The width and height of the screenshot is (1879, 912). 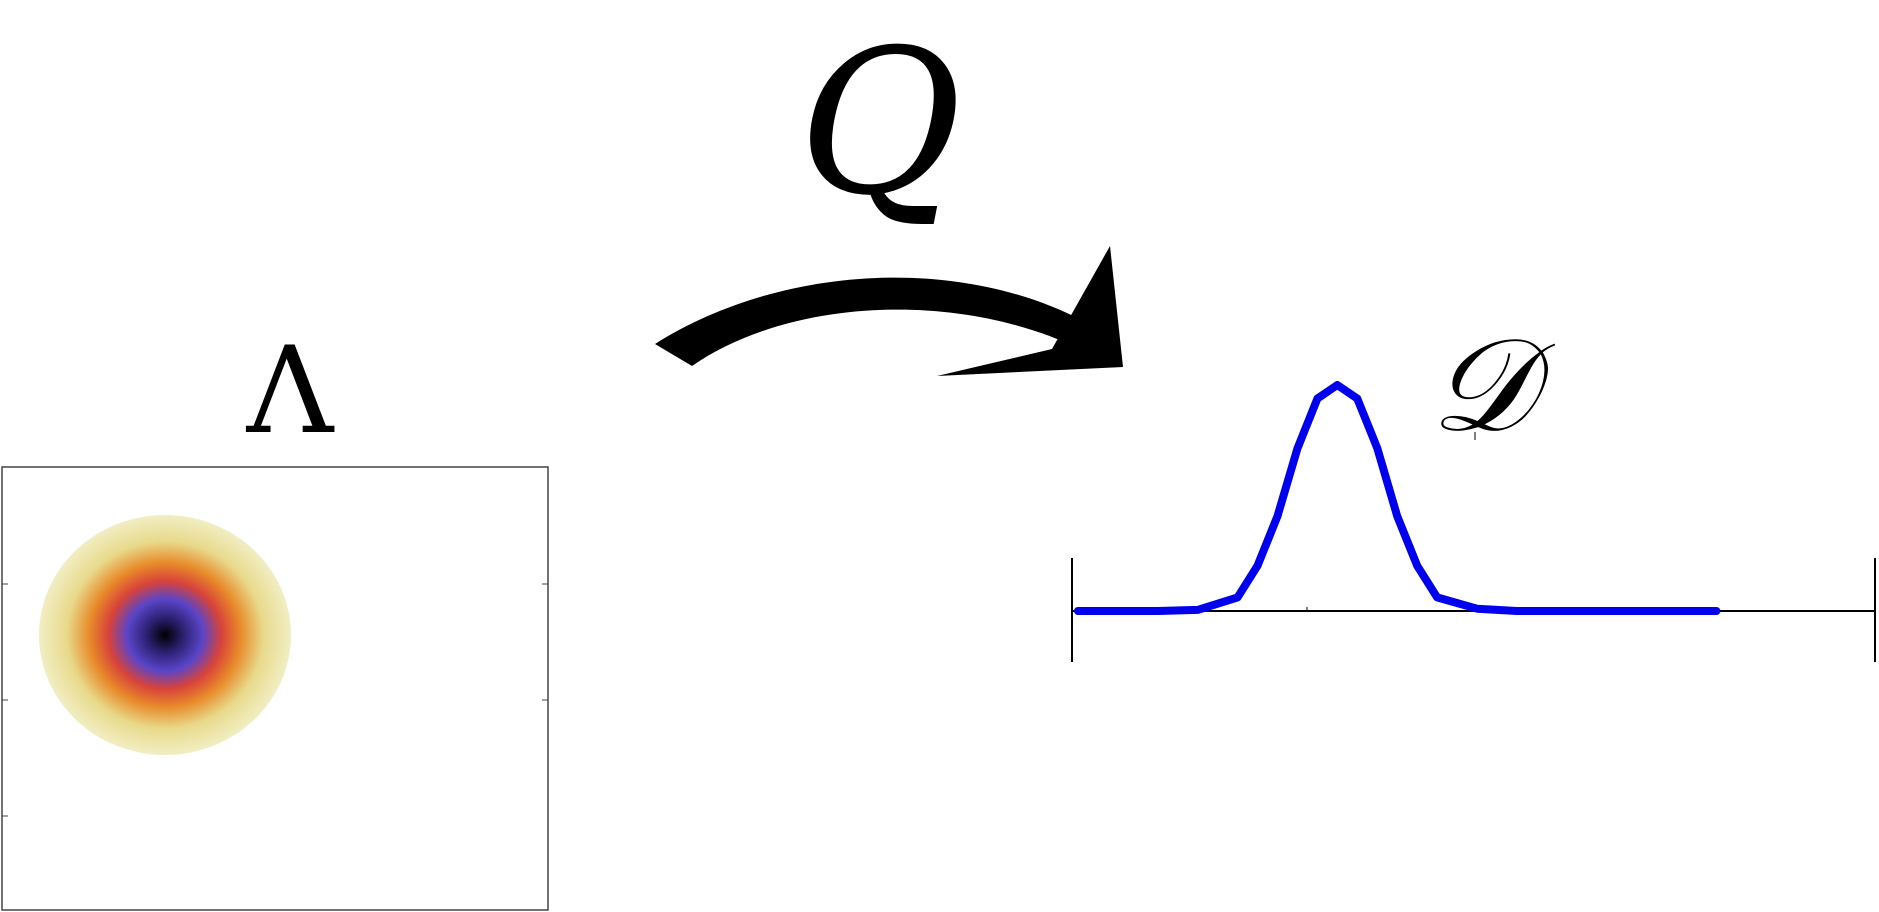 I want to click on distribution-curve, so click(x=1397, y=498).